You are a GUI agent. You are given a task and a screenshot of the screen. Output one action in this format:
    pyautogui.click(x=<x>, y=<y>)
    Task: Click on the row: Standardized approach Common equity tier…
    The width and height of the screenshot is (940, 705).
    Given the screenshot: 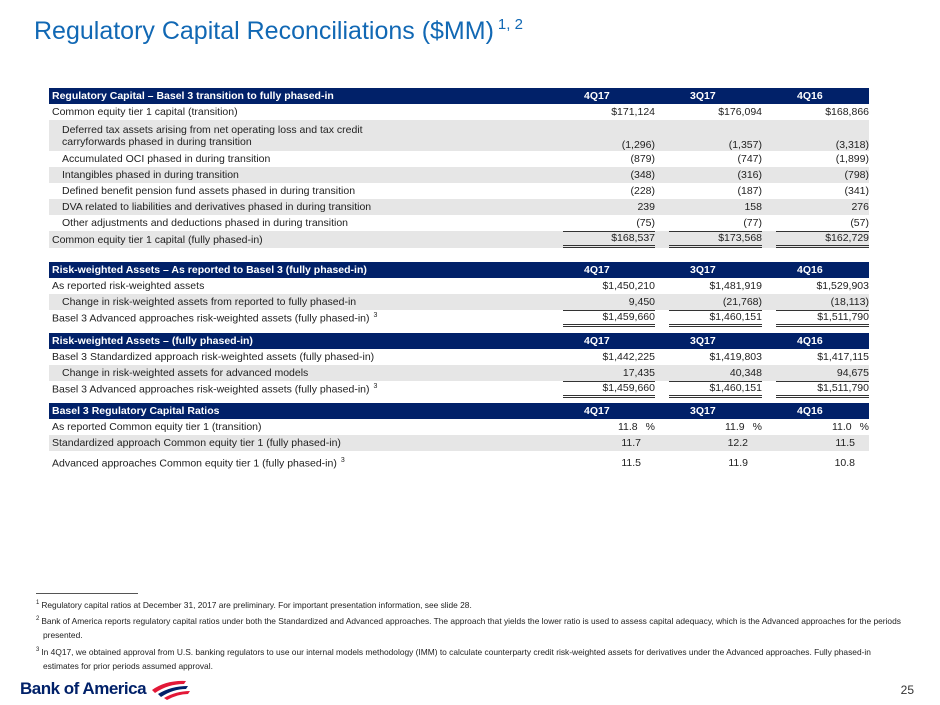 What is the action you would take?
    pyautogui.click(x=459, y=443)
    